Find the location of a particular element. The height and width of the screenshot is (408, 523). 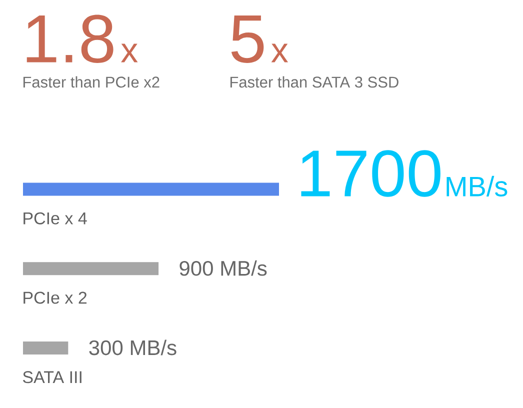

text: 1.8 is located at coordinates (70, 38).